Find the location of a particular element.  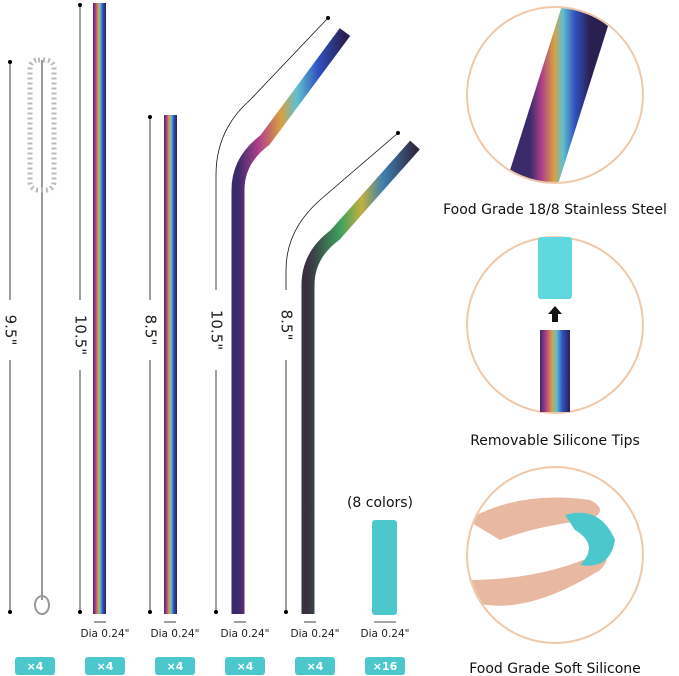

feature-caption: Removable Silicone Tips is located at coordinates (555, 441).